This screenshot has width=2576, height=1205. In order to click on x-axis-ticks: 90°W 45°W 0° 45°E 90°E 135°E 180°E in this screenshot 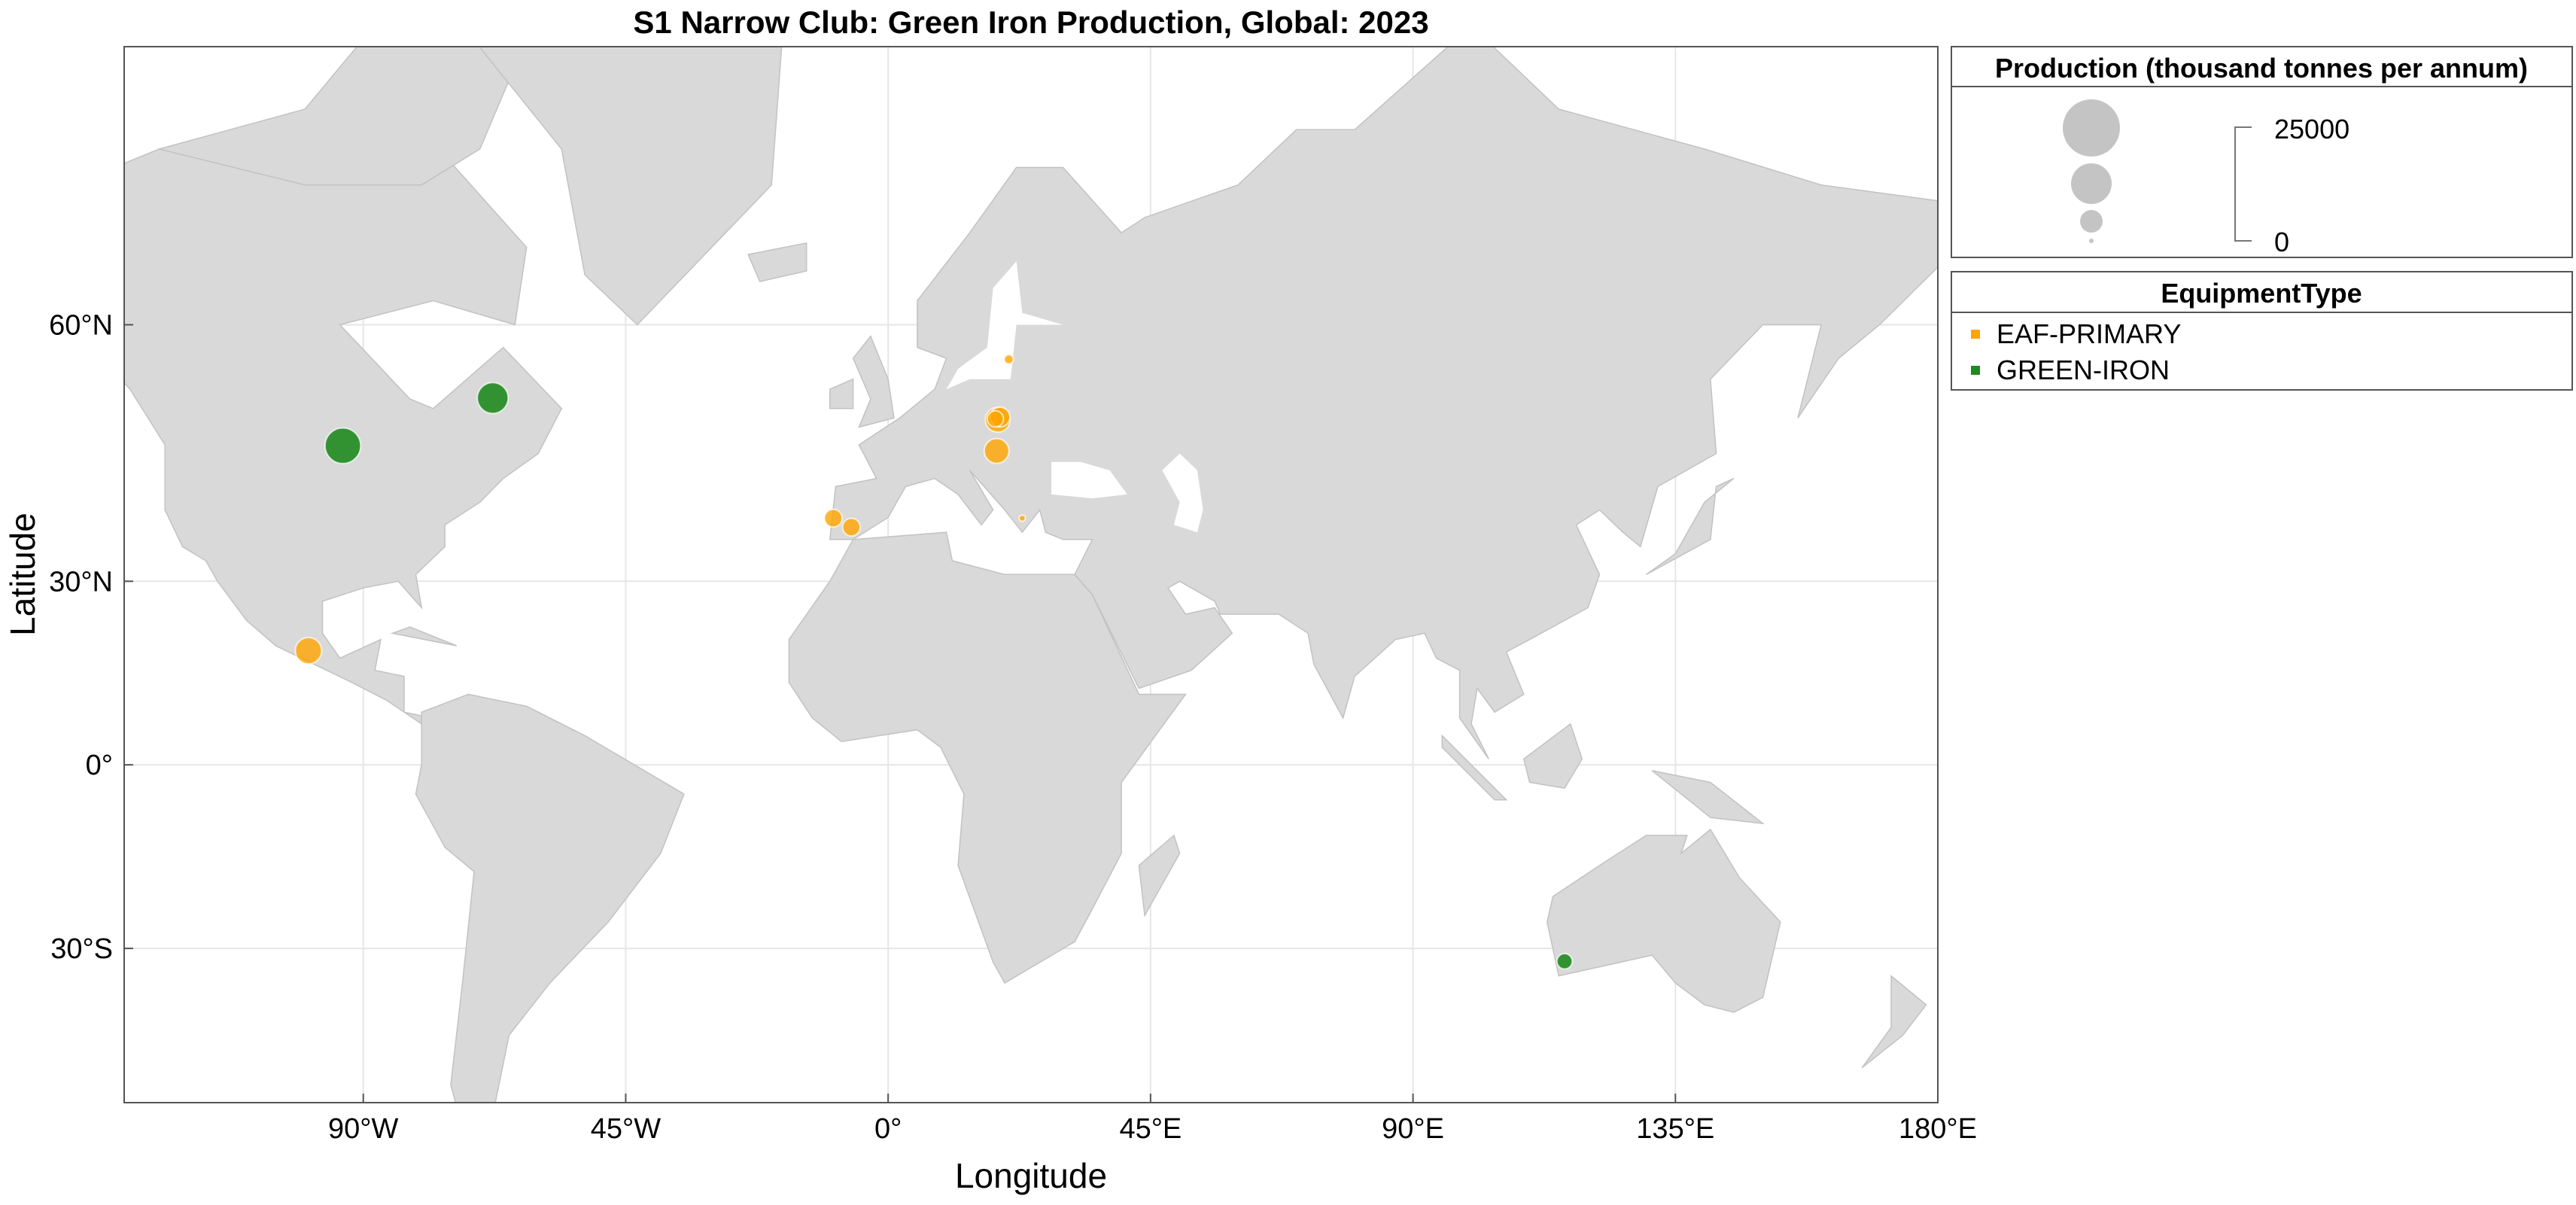, I will do `click(1152, 1119)`.